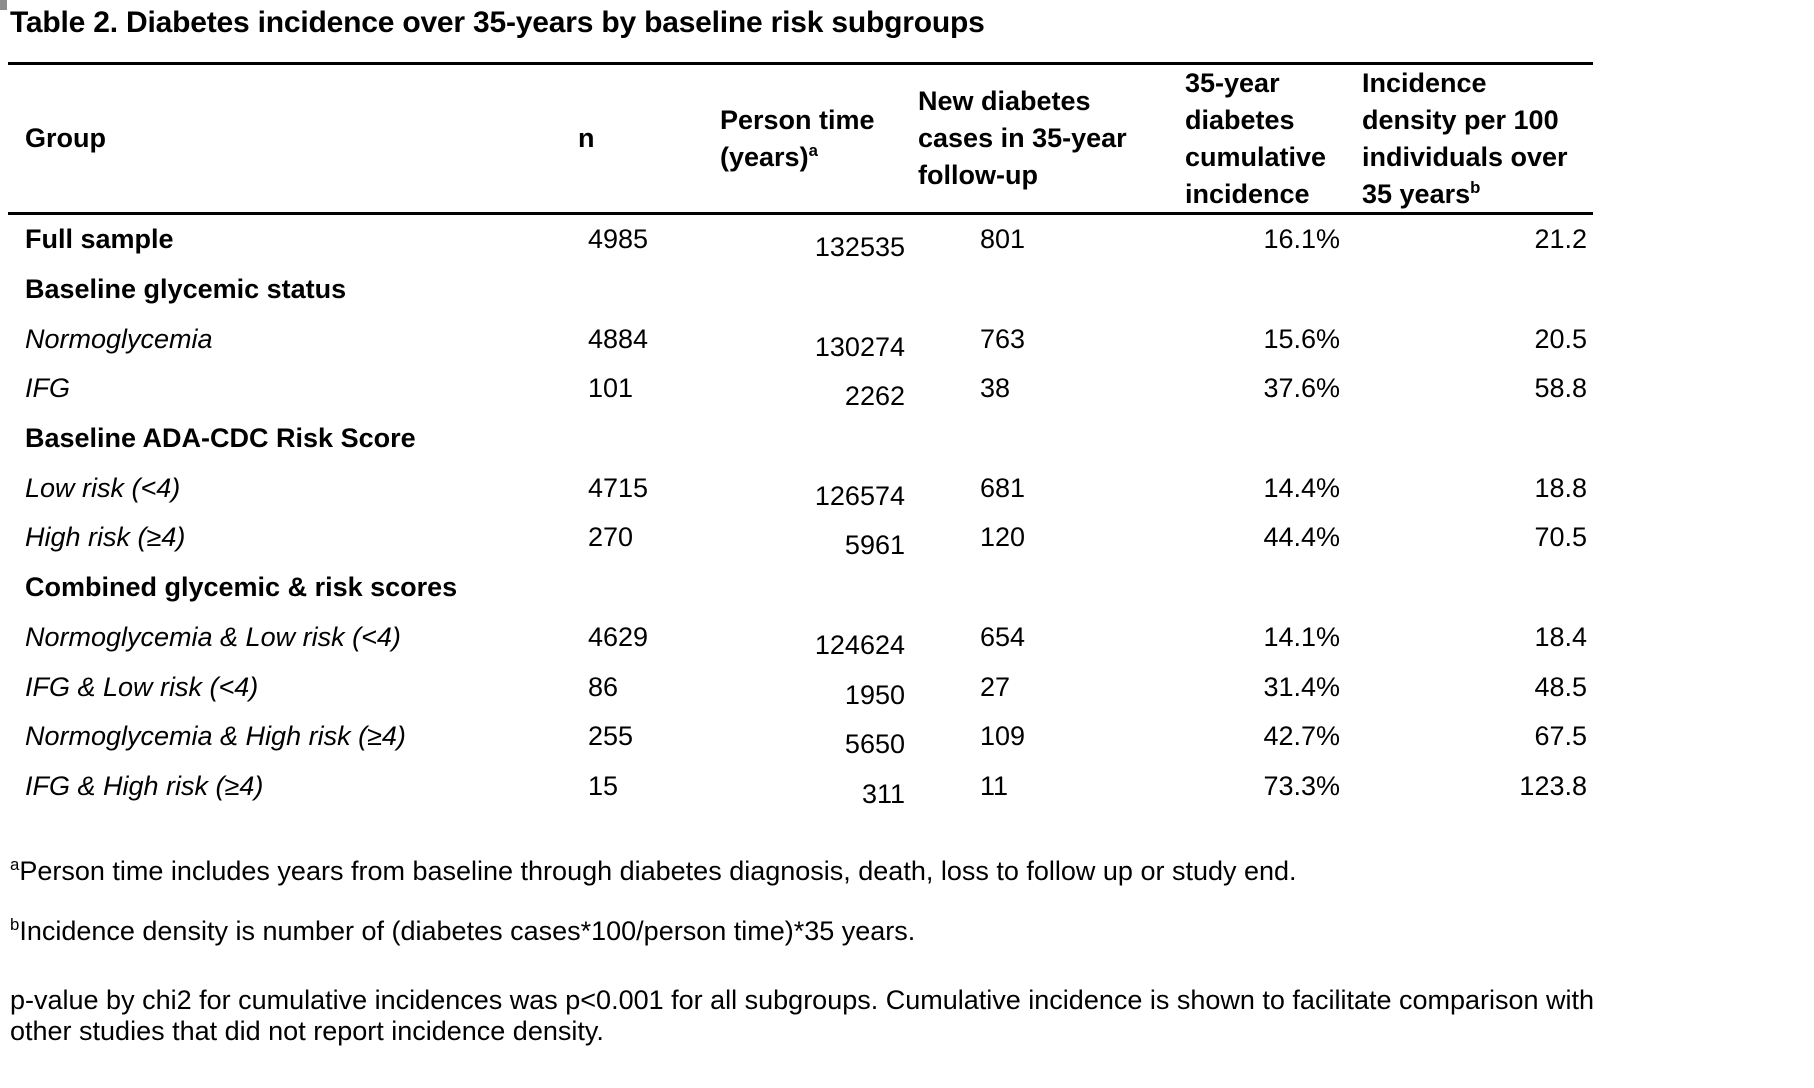 The height and width of the screenshot is (1088, 1814). Describe the element at coordinates (800, 538) in the screenshot. I see `table-row-high-risk: High risk (≥4) 270 5961 120 44.4% 70.5` at that location.